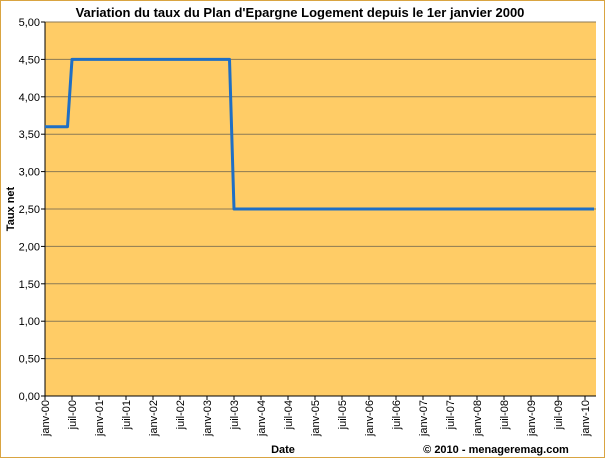 This screenshot has width=605, height=458. What do you see at coordinates (11, 208) in the screenshot?
I see `y-axis-label: Taux net` at bounding box center [11, 208].